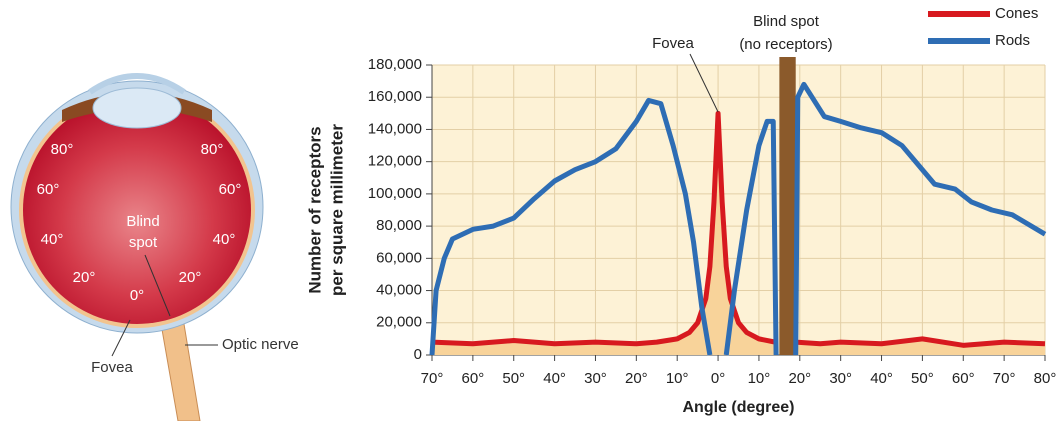  Describe the element at coordinates (738, 407) in the screenshot. I see `x-axis-title: Angle (degree)` at that location.